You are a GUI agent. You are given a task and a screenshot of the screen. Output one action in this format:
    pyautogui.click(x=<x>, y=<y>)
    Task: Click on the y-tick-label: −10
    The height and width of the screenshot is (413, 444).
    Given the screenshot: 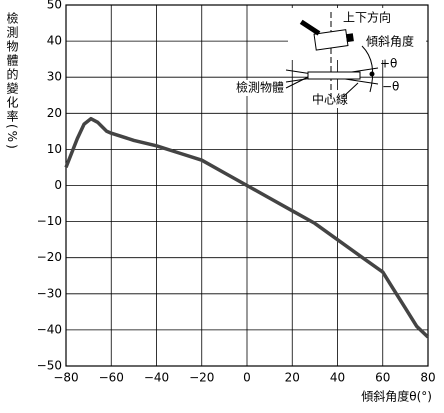 What is the action you would take?
    pyautogui.click(x=49, y=221)
    